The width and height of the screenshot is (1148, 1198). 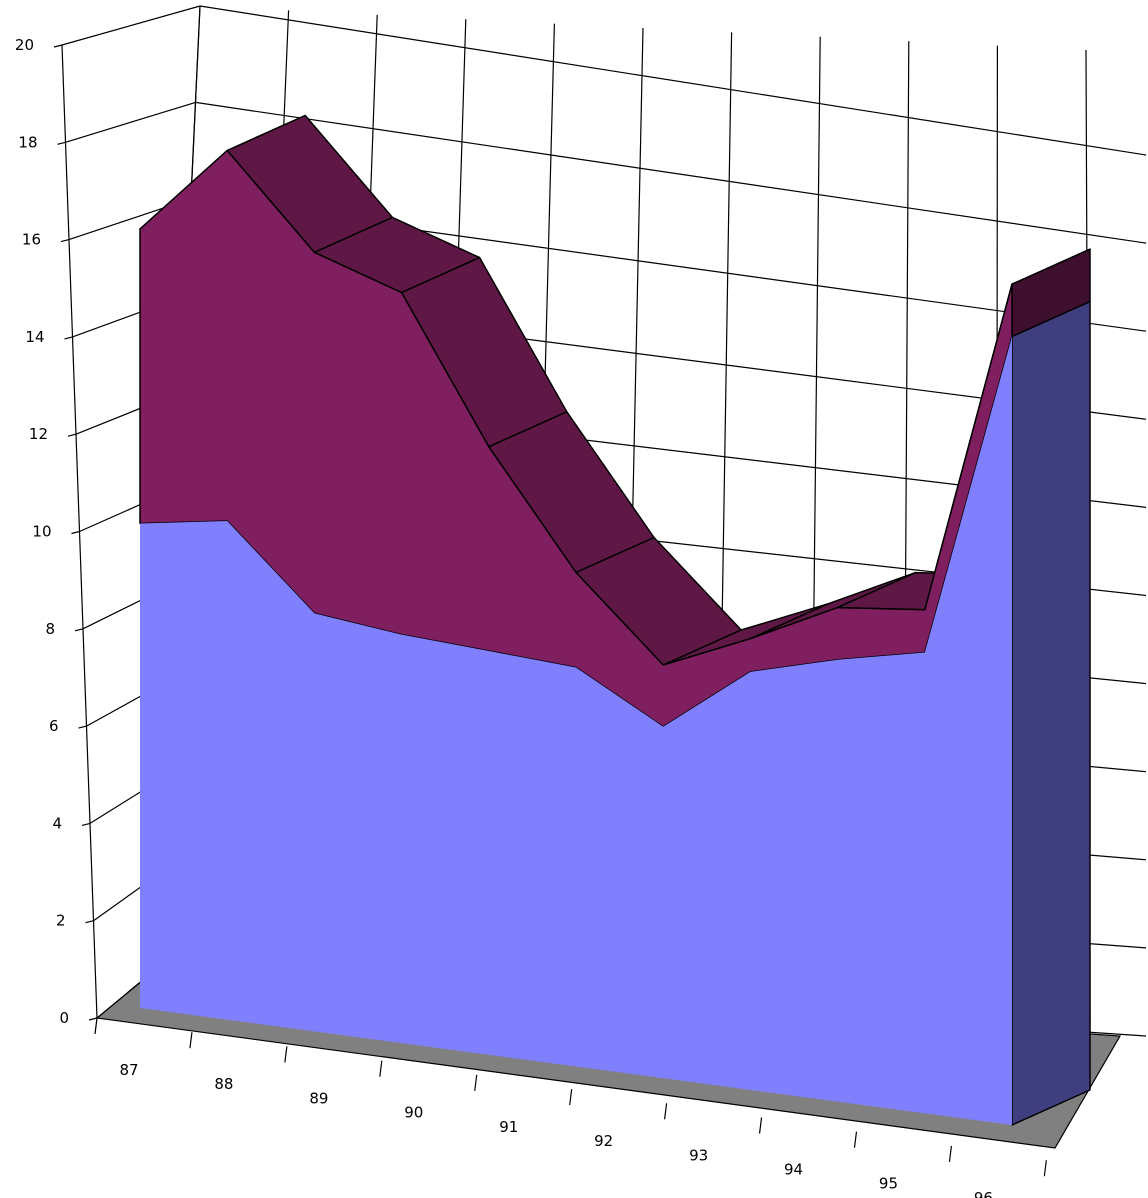 I want to click on y-tick-label: 2, so click(x=61, y=921).